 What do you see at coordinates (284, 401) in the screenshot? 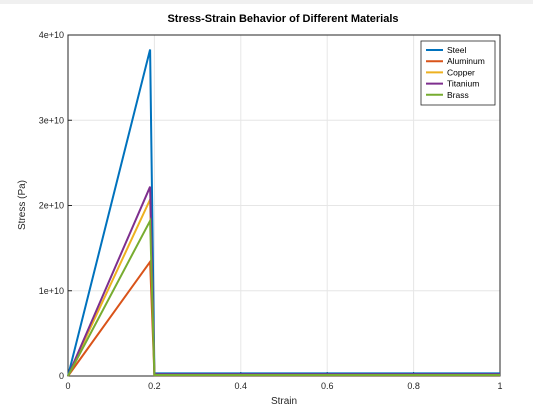
I see `x-axis-title: Strain` at bounding box center [284, 401].